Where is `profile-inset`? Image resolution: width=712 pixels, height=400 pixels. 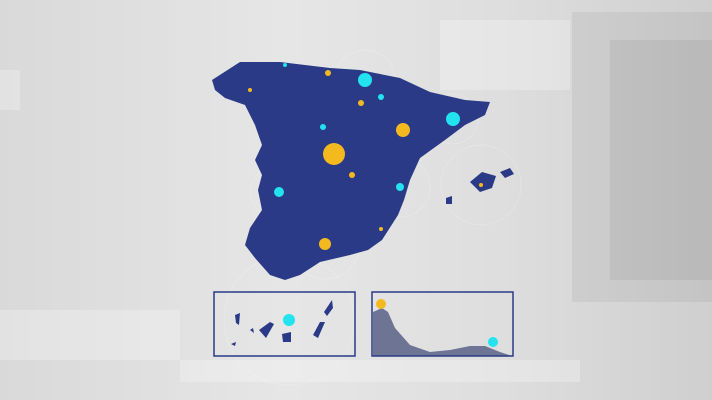
profile-inset is located at coordinates (442, 324).